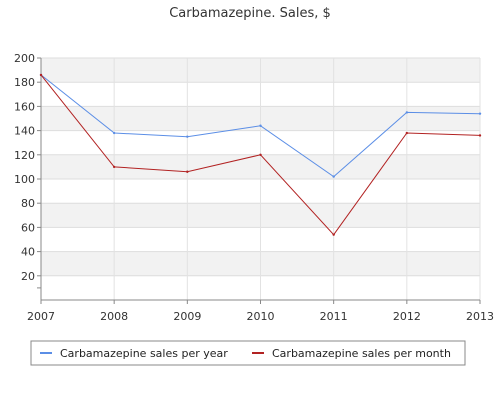  I want to click on x-axis-ticks: 2007 2008 2009 2010 2011 2012 2013, so click(260, 311).